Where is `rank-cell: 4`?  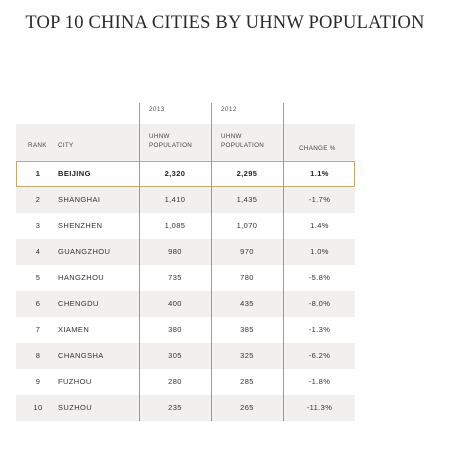
rank-cell: 4 is located at coordinates (38, 251).